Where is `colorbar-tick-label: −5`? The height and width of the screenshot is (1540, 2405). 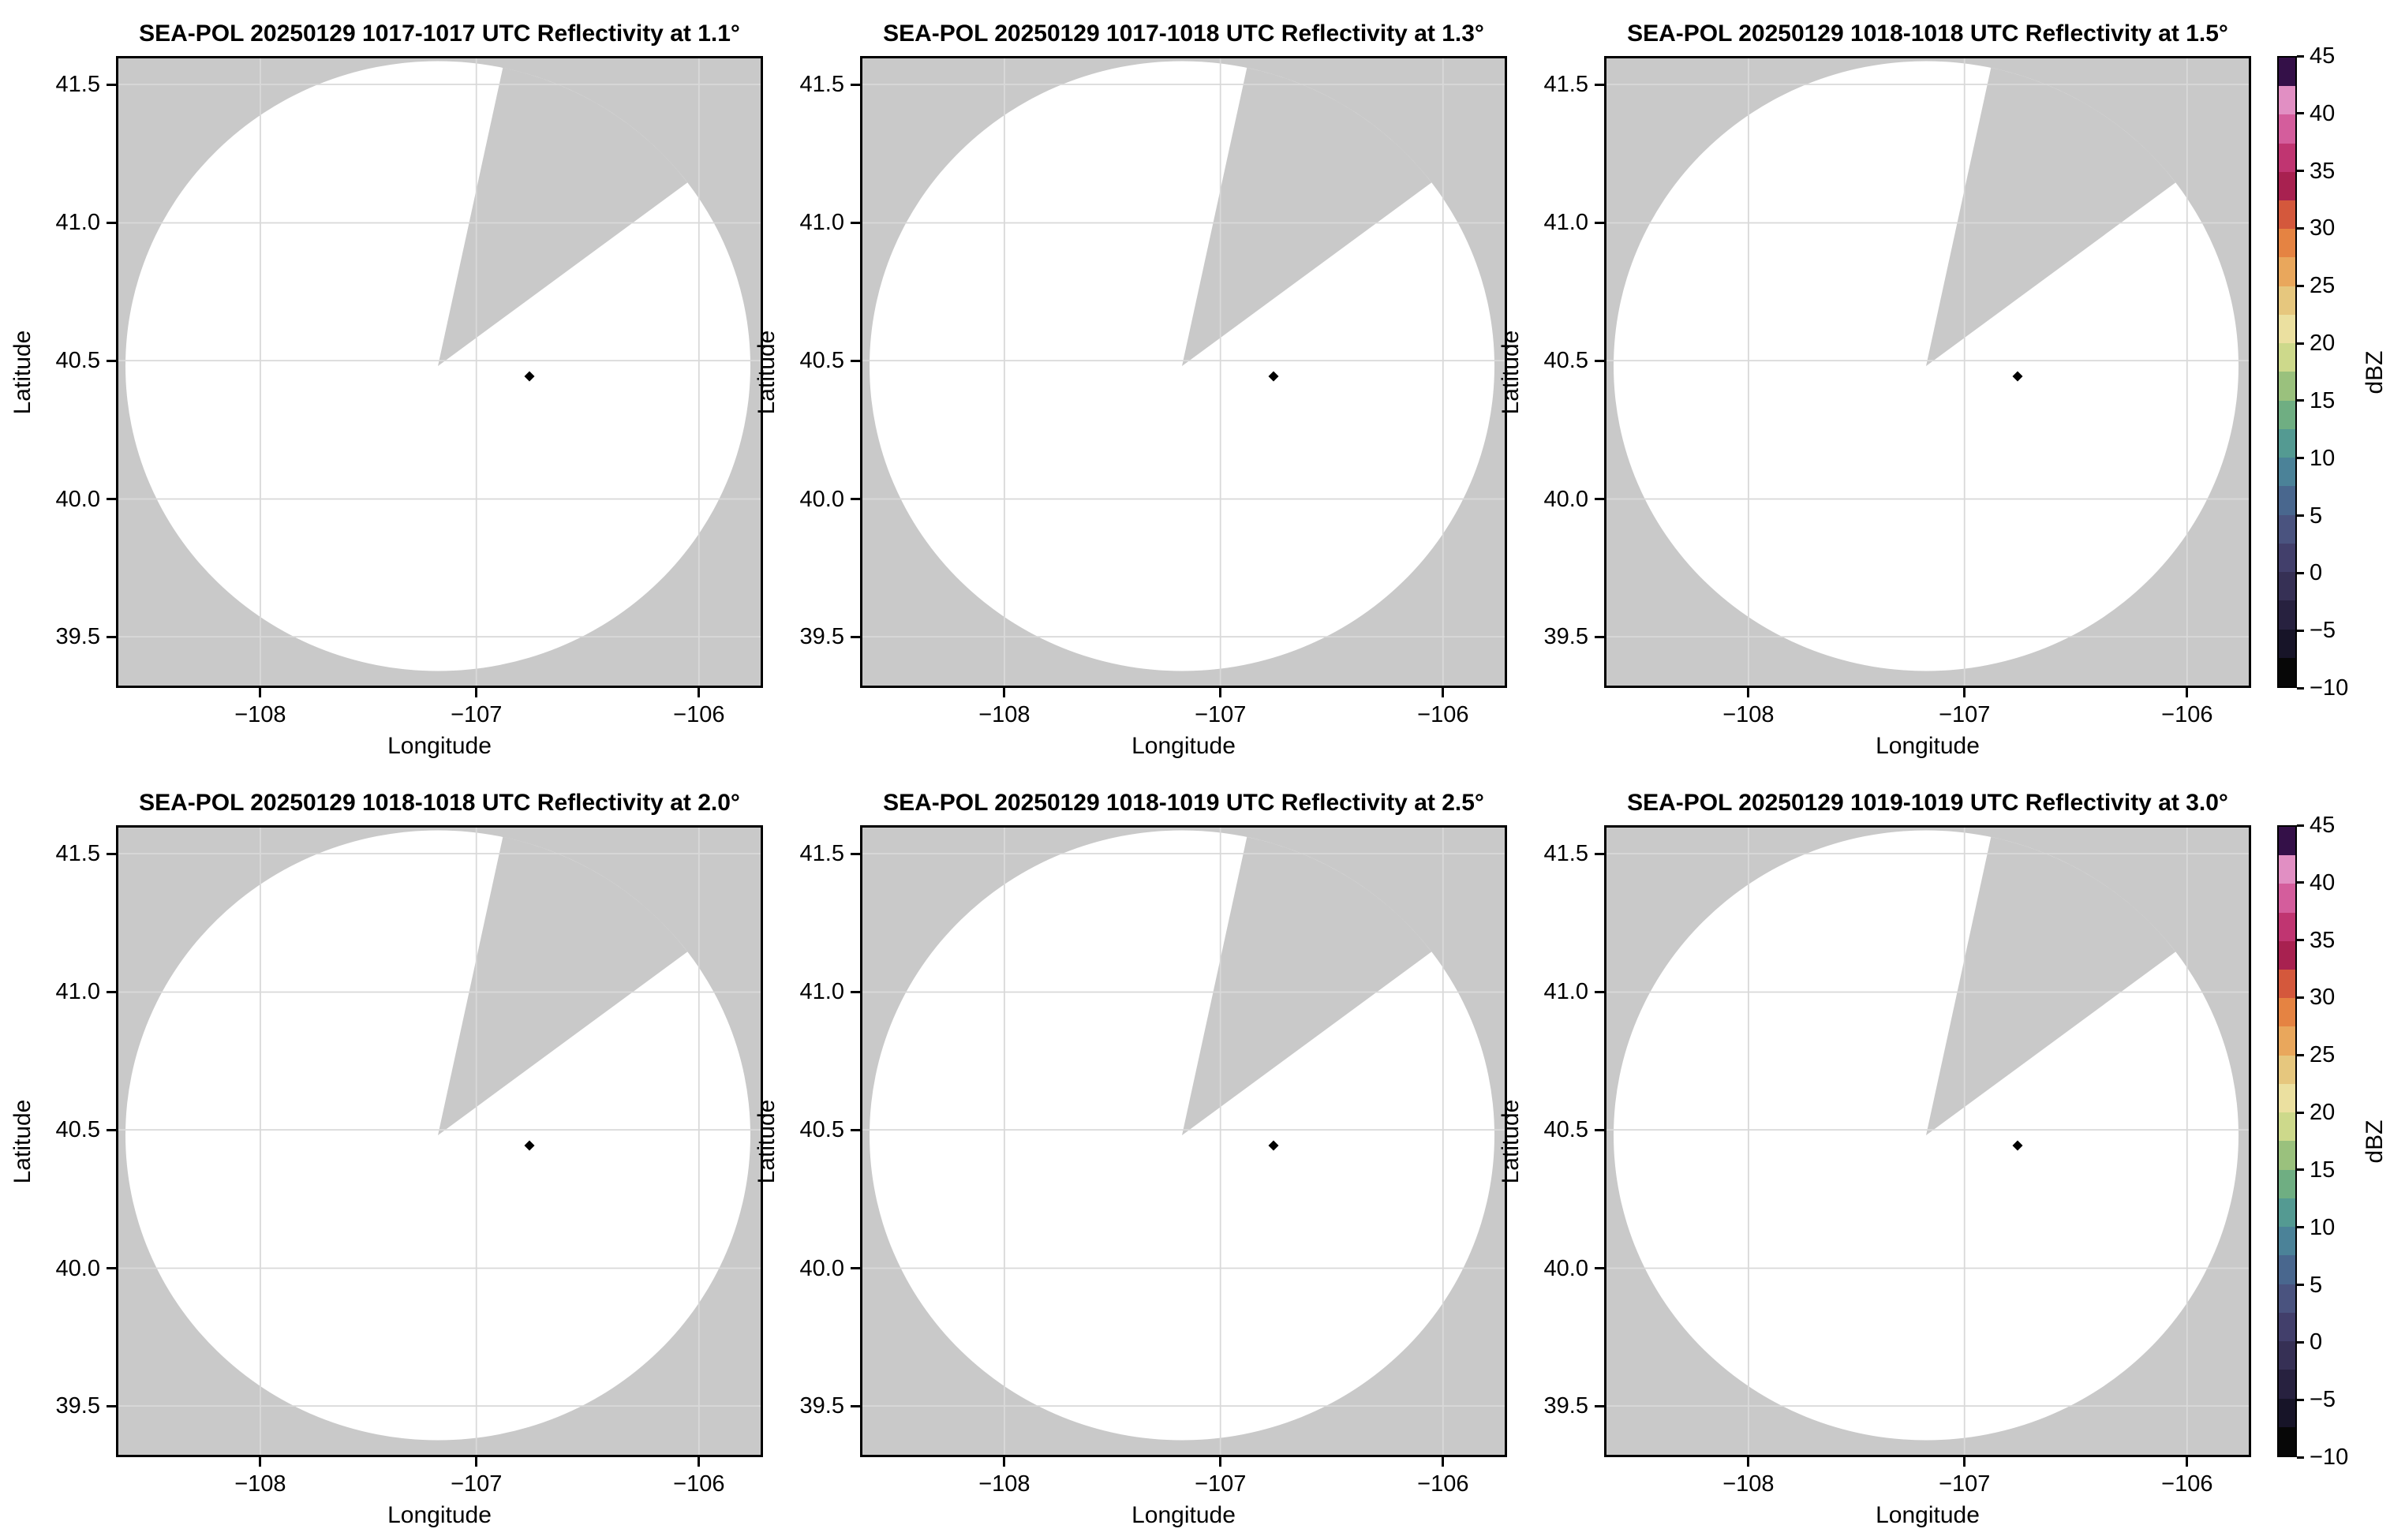 colorbar-tick-label: −5 is located at coordinates (2323, 1400).